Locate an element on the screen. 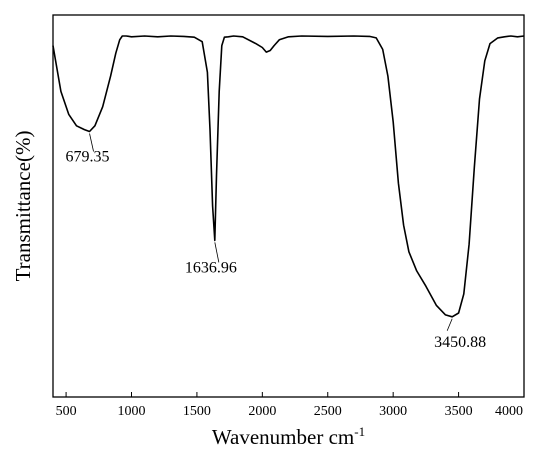 The height and width of the screenshot is (454, 550). x-tick-label: 2000 is located at coordinates (262, 411).